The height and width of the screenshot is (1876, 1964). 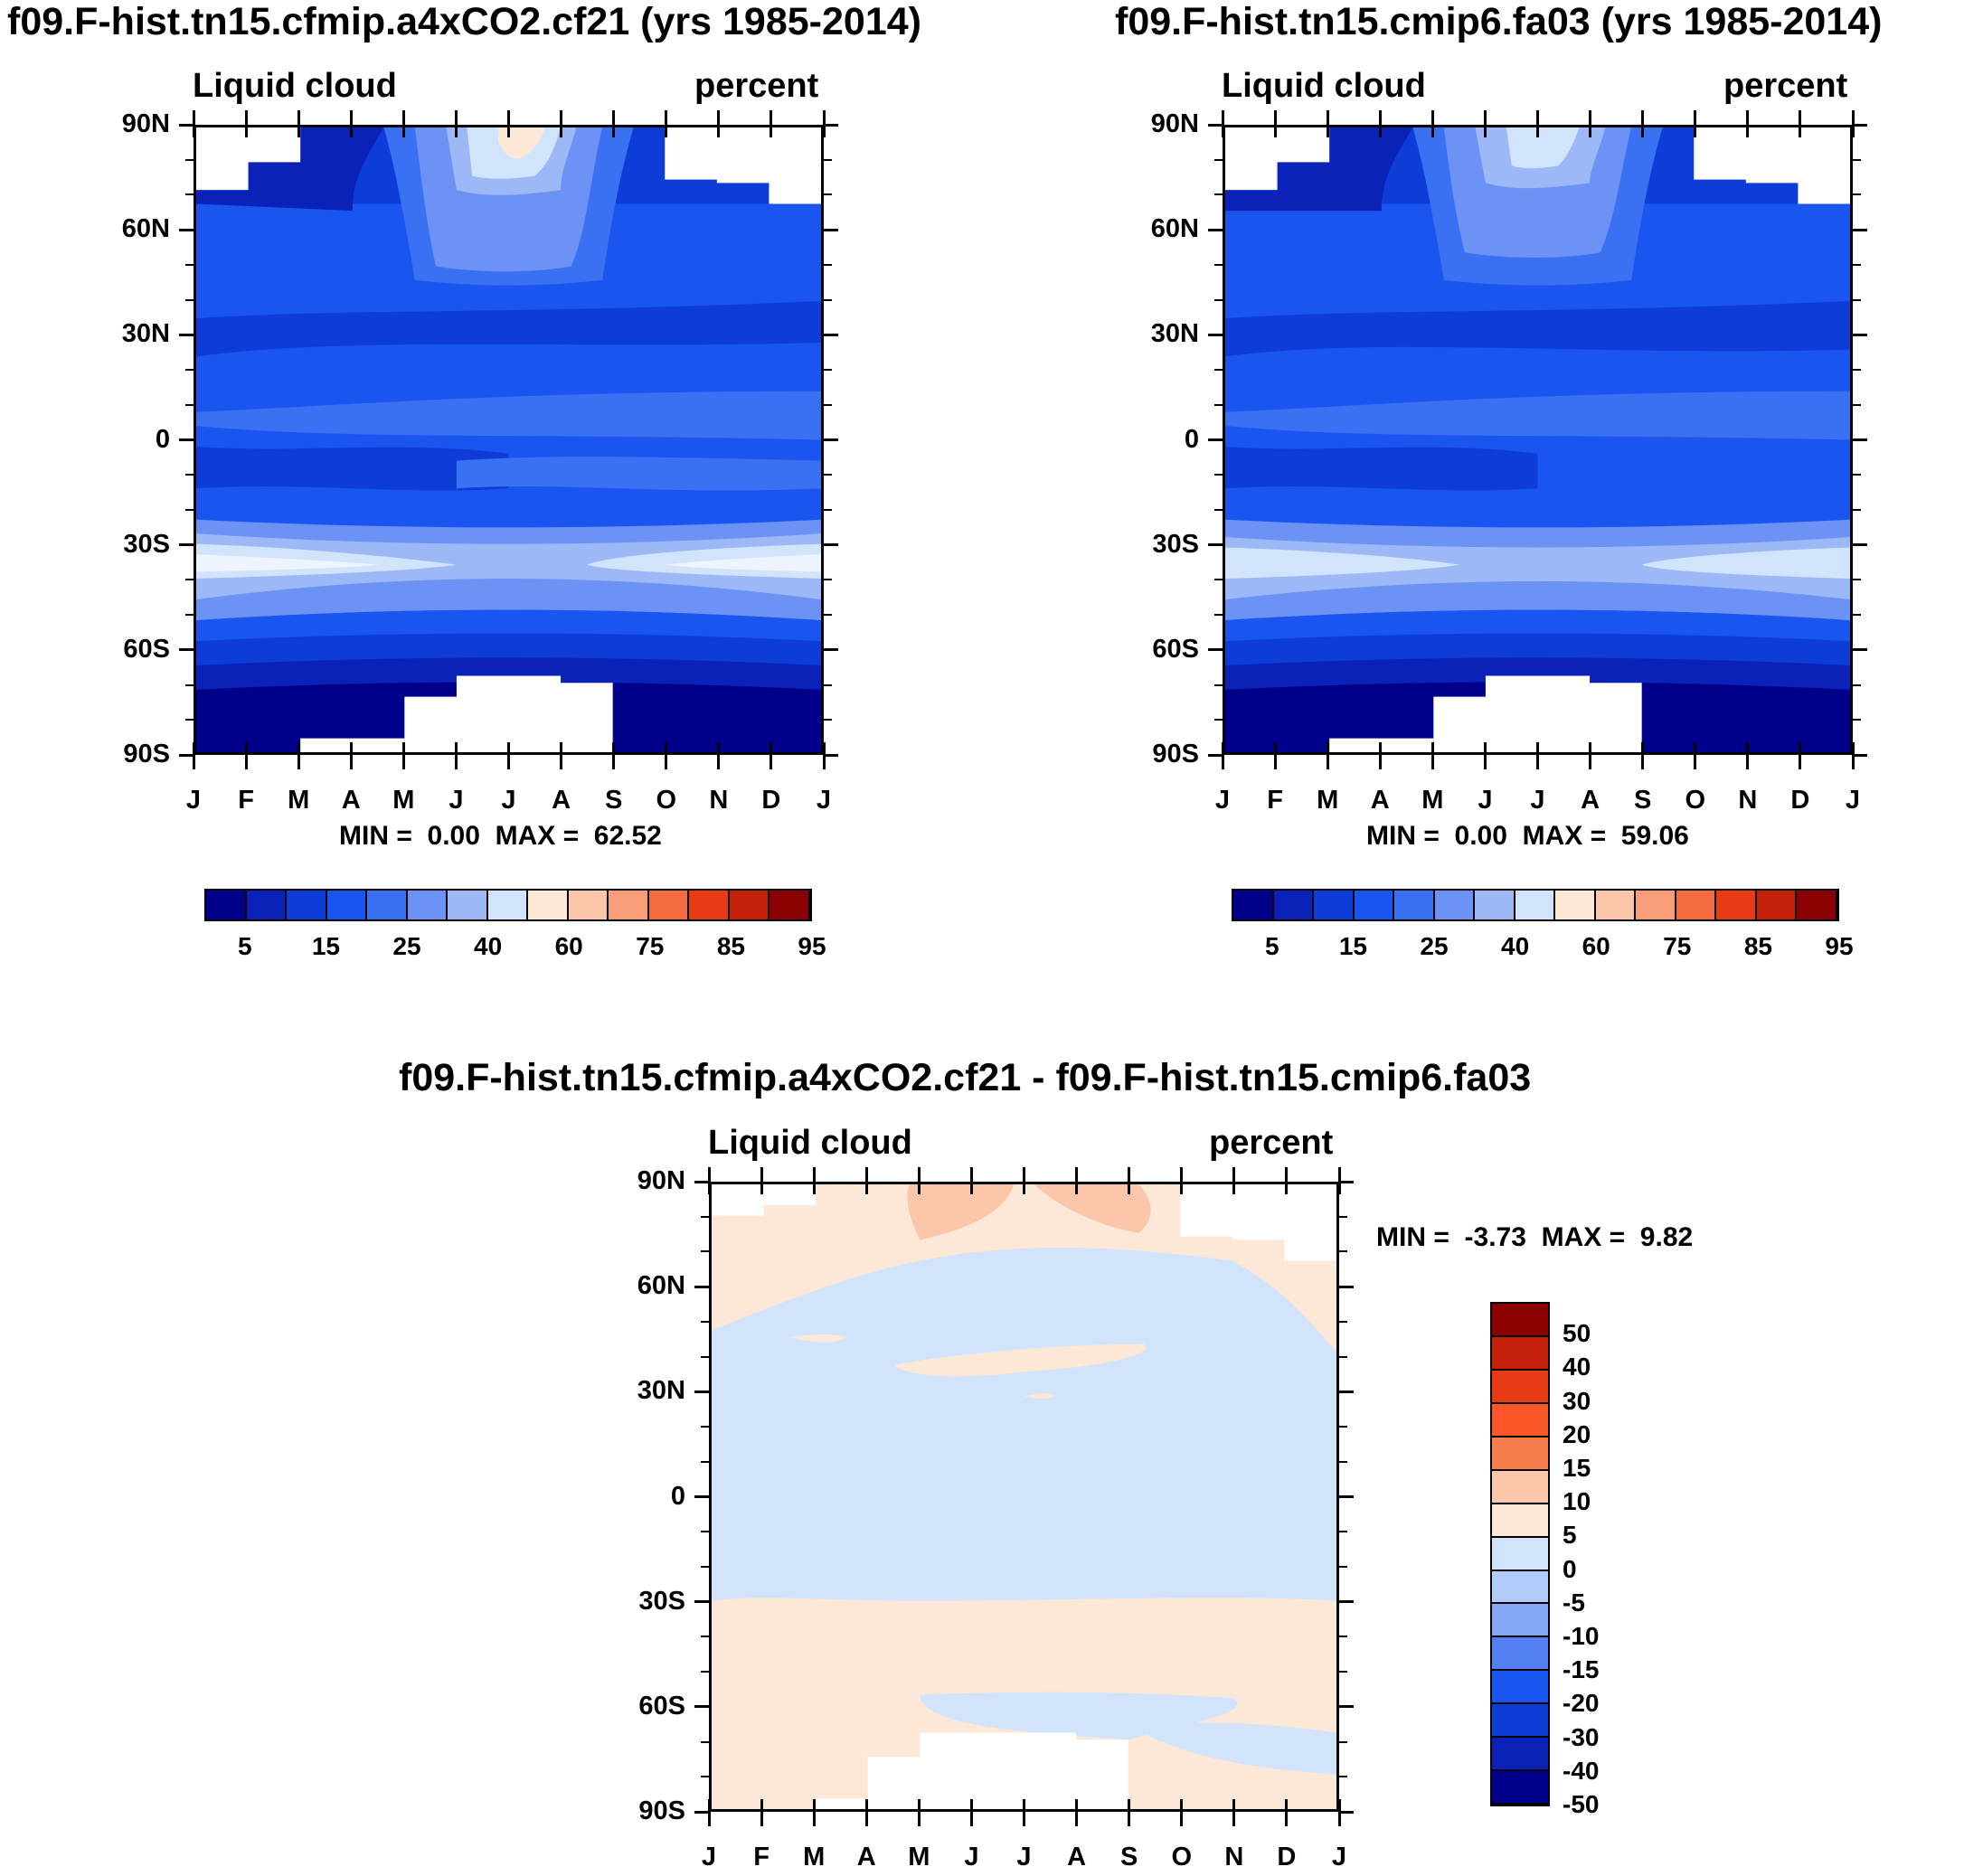 I want to click on panel1-xtick-label: D, so click(x=771, y=800).